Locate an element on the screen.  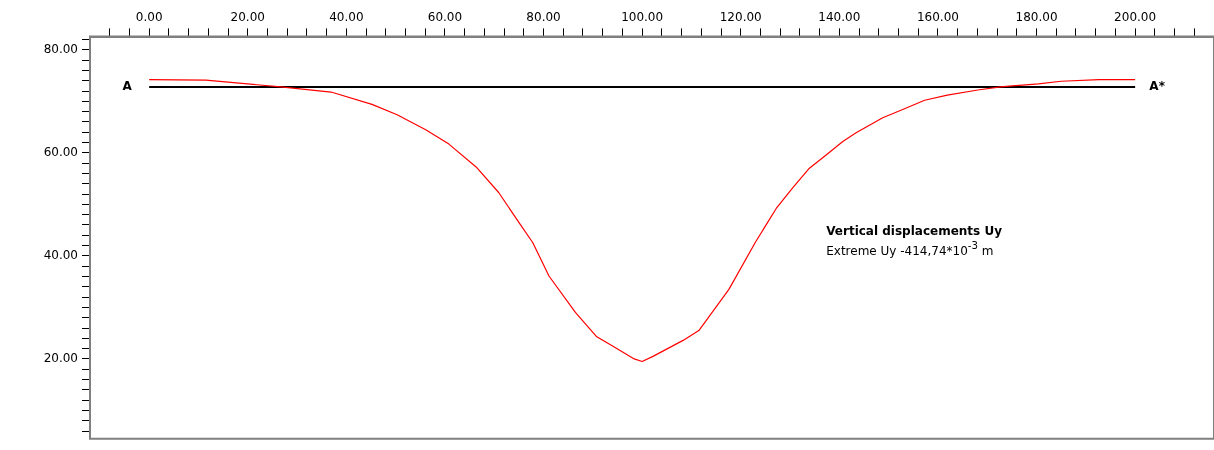
x-tick-label: 60.00 is located at coordinates (445, 17).